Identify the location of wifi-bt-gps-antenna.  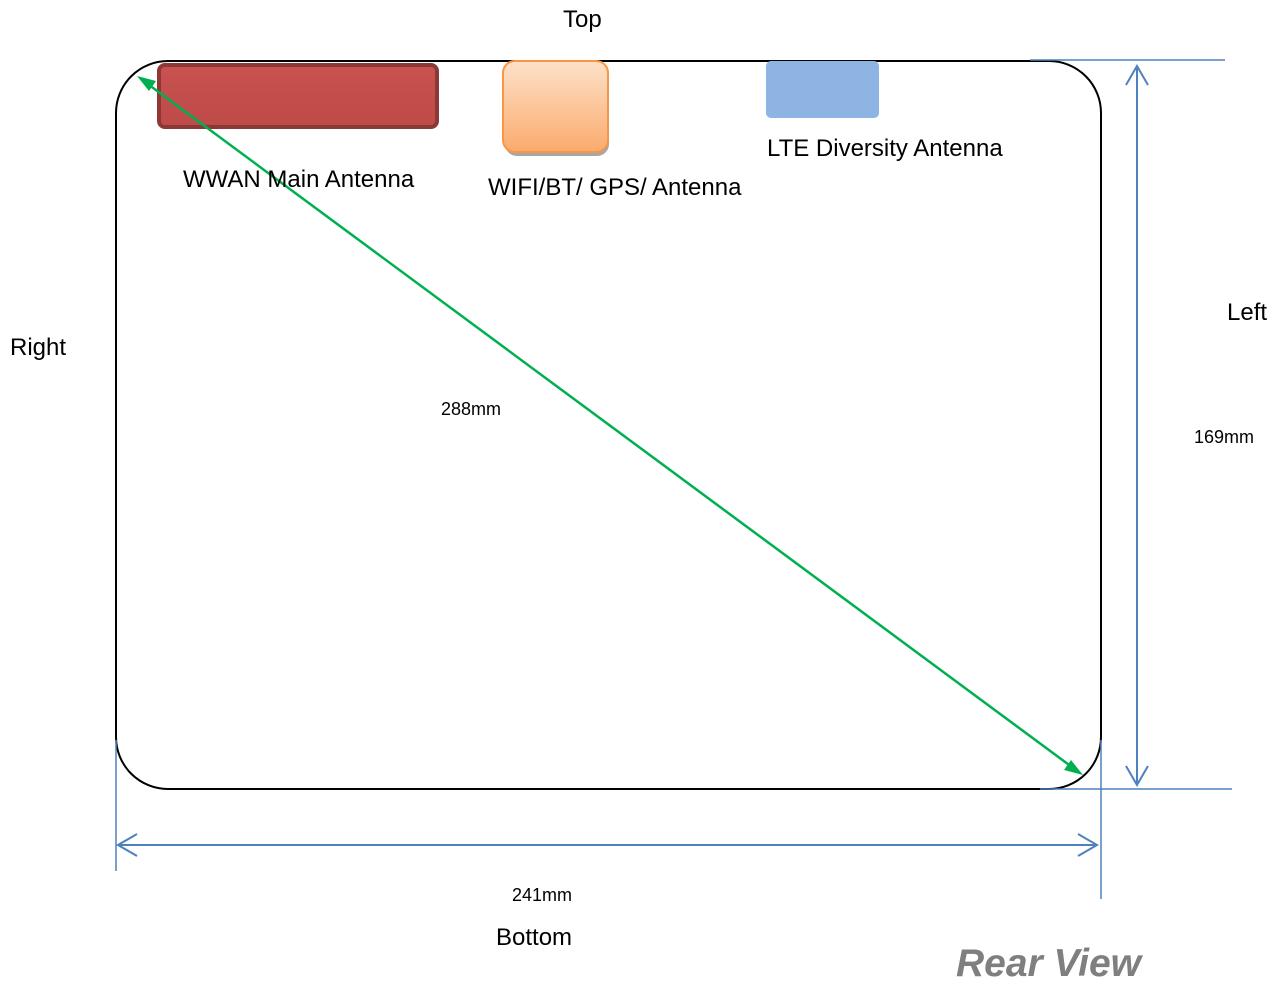
(555, 106).